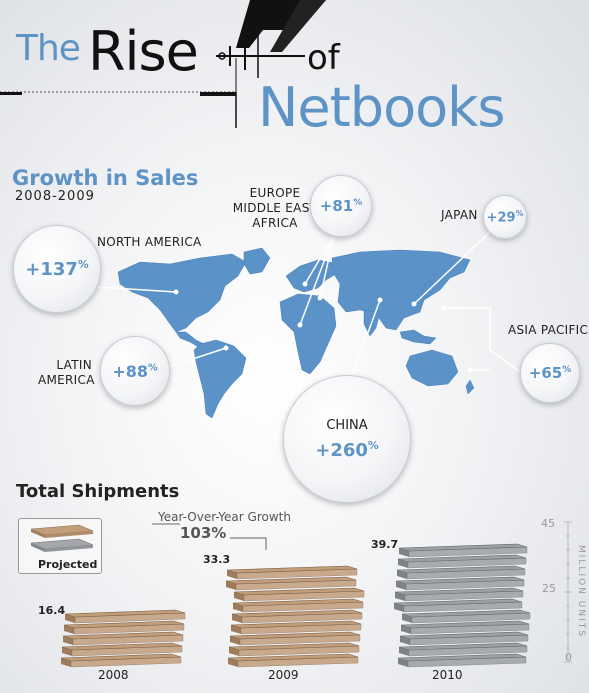 The height and width of the screenshot is (693, 589). I want to click on map-africa, so click(308, 334).